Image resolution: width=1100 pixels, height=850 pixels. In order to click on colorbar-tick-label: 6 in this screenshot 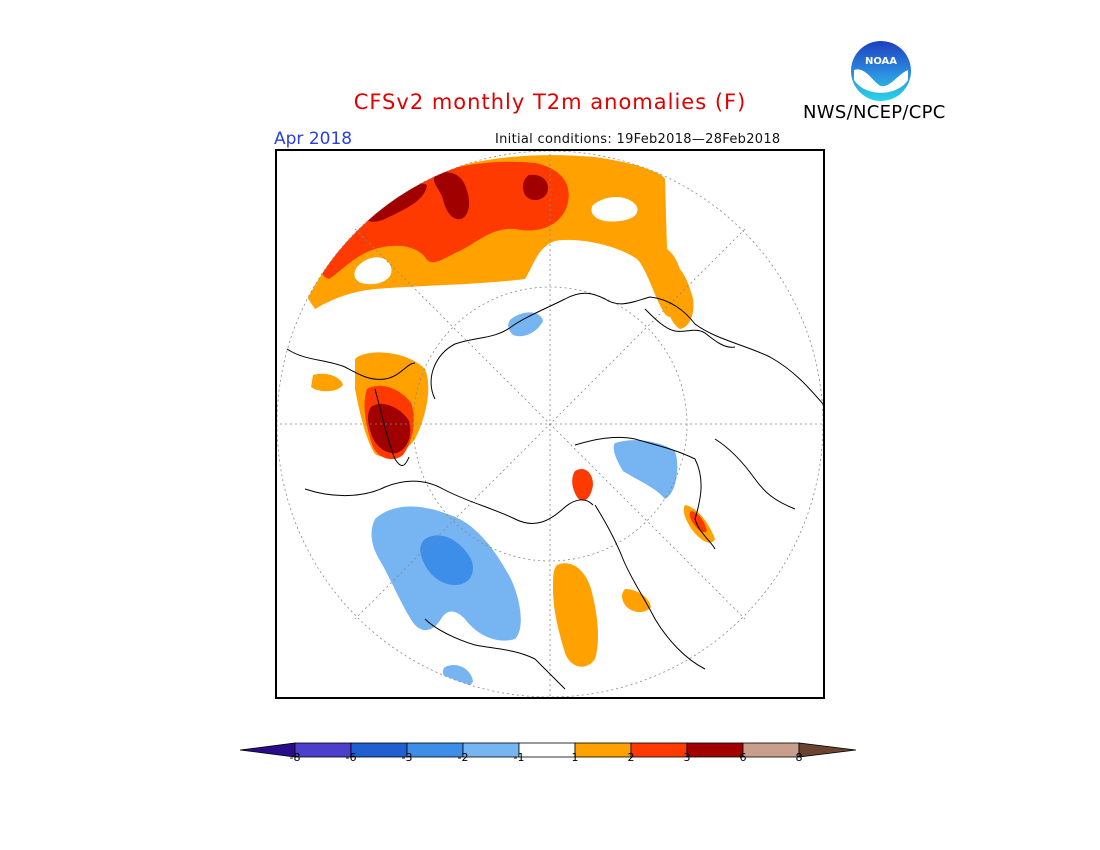, I will do `click(743, 757)`.